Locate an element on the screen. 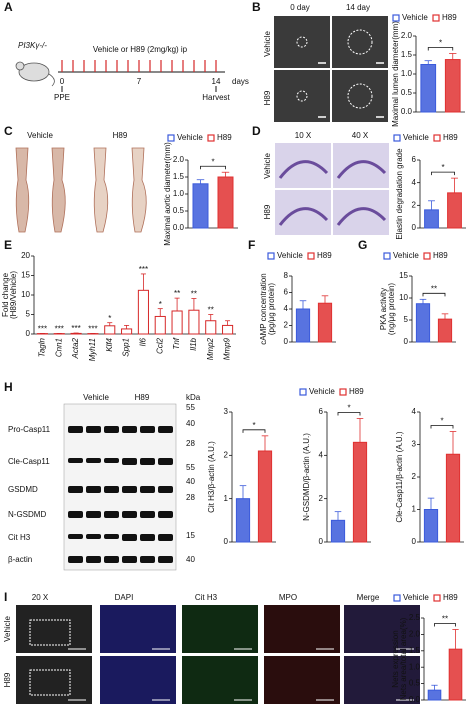 The width and height of the screenshot is (474, 708). y-tick-label: 1 is located at coordinates (414, 509).